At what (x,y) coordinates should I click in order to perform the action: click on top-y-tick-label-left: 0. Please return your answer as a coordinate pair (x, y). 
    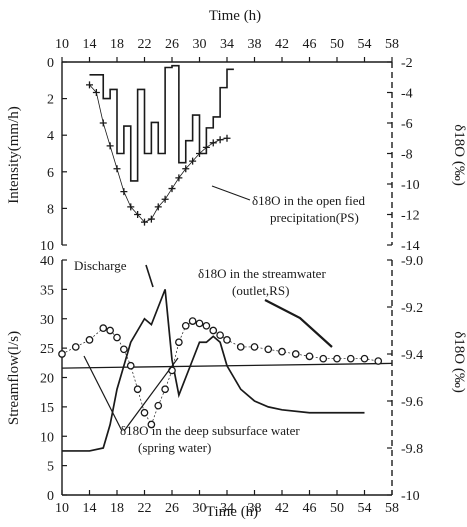
    Looking at the image, I should click on (50, 63).